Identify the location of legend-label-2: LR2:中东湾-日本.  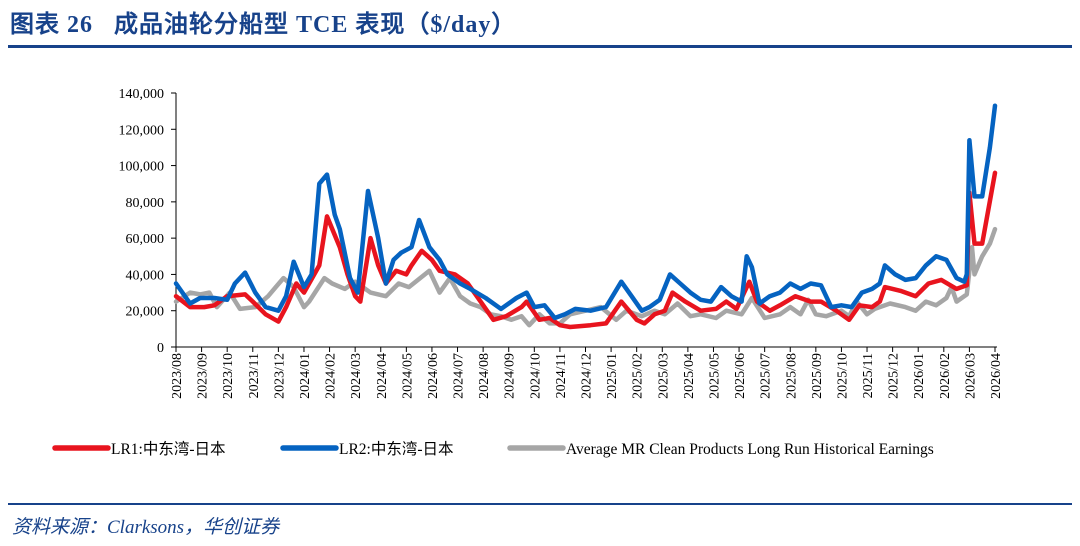
(396, 449).